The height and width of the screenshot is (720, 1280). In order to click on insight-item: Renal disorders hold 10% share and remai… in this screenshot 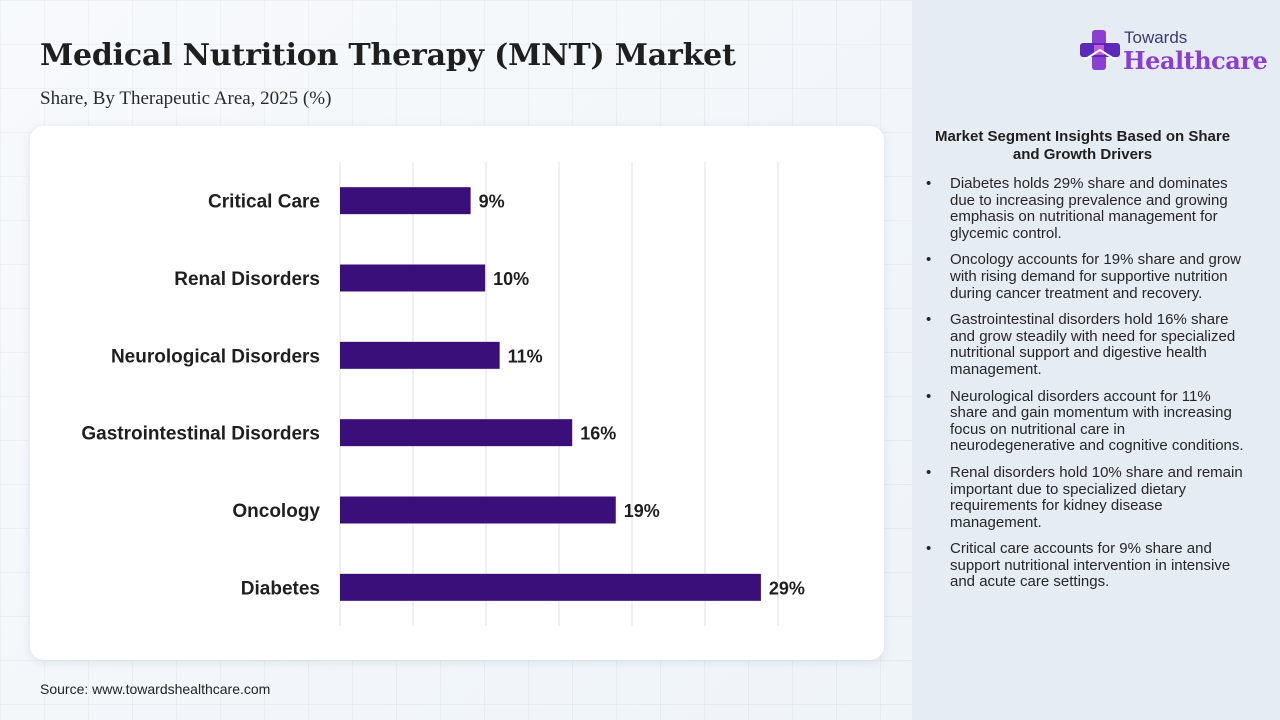, I will do `click(1084, 497)`.